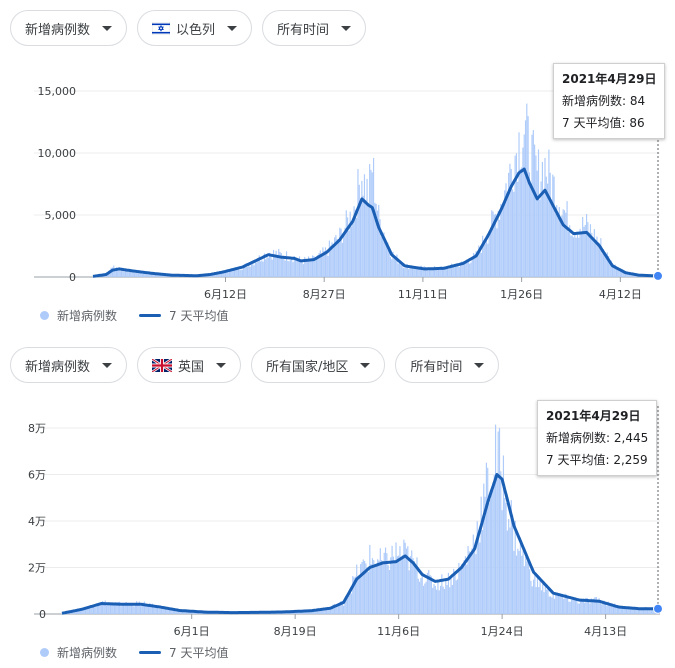 This screenshot has height=668, width=675. I want to click on israel-flag-icon, so click(161, 28).